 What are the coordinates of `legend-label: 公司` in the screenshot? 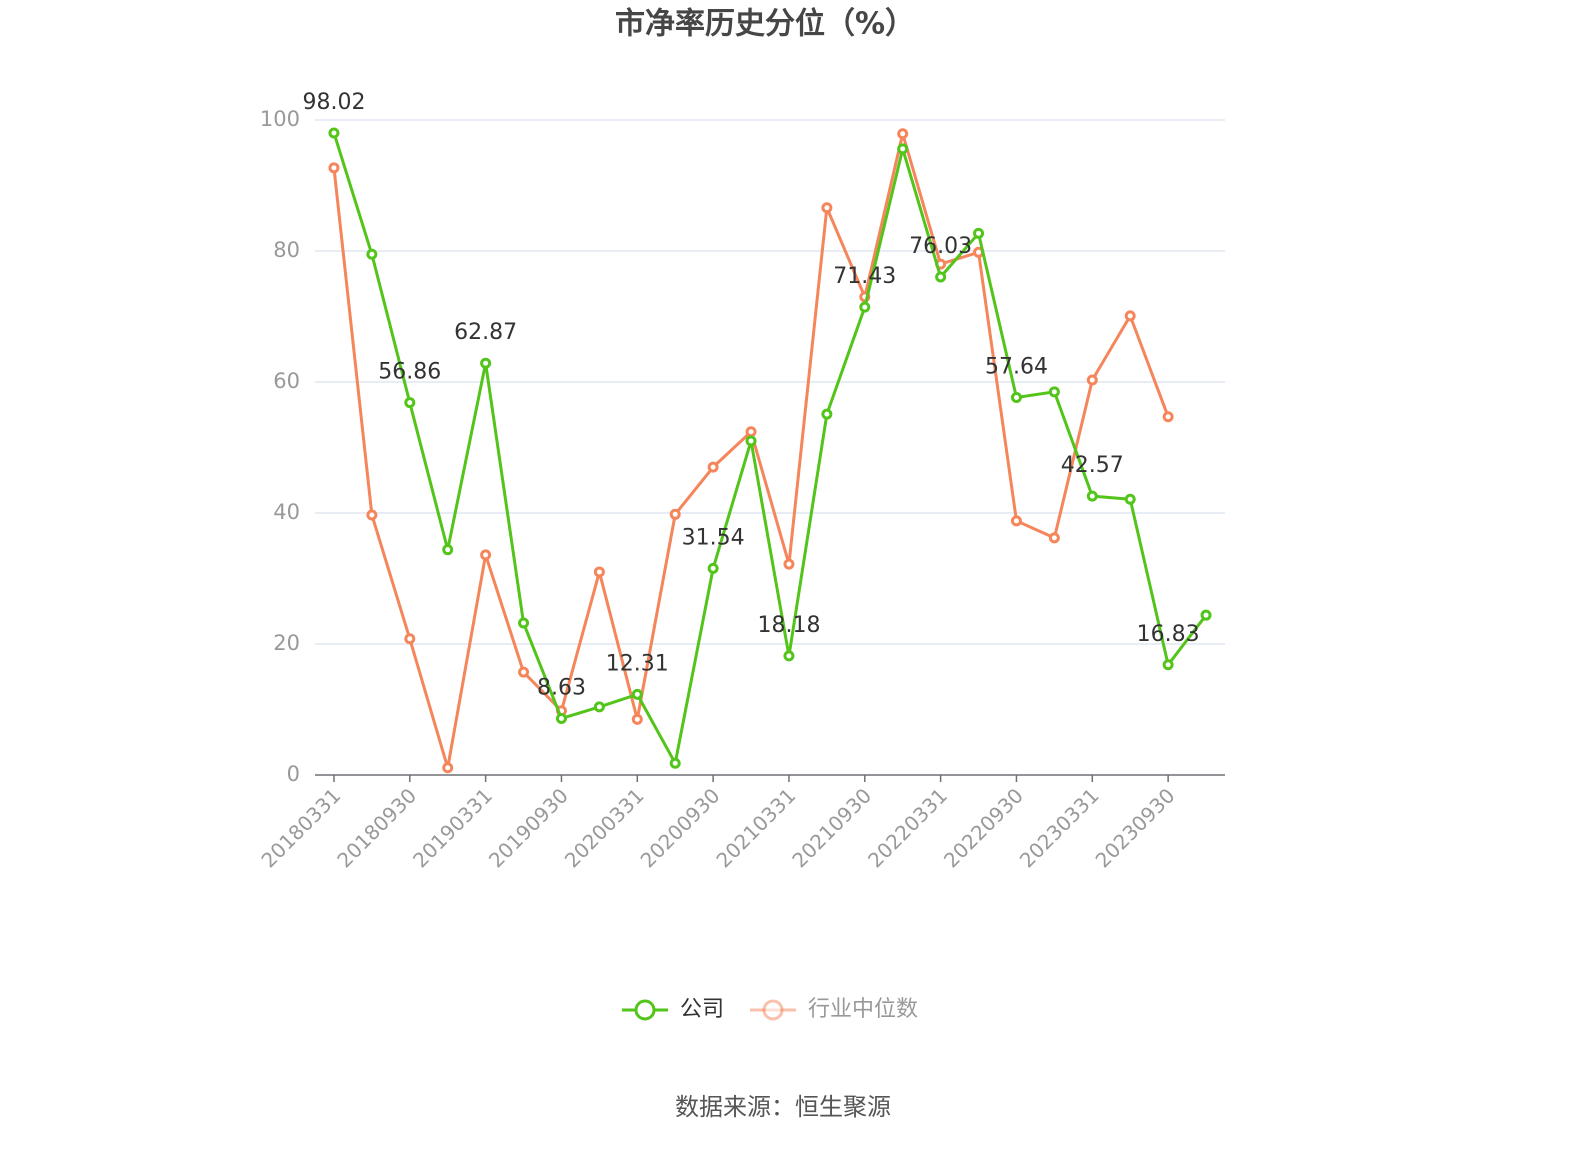 It's located at (702, 1009).